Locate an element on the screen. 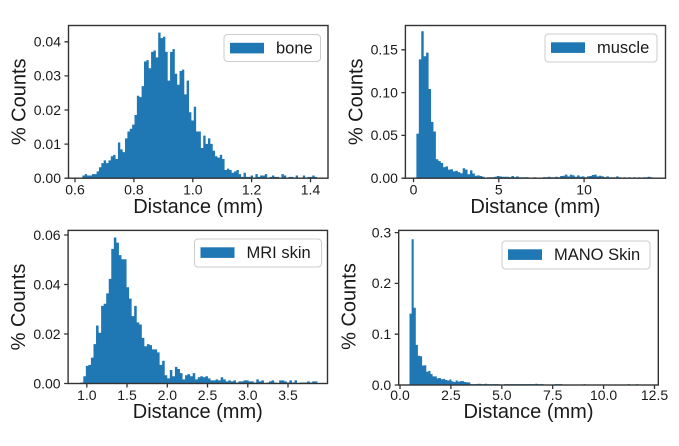 The width and height of the screenshot is (679, 446). svg-text: MANO Skin is located at coordinates (597, 255).